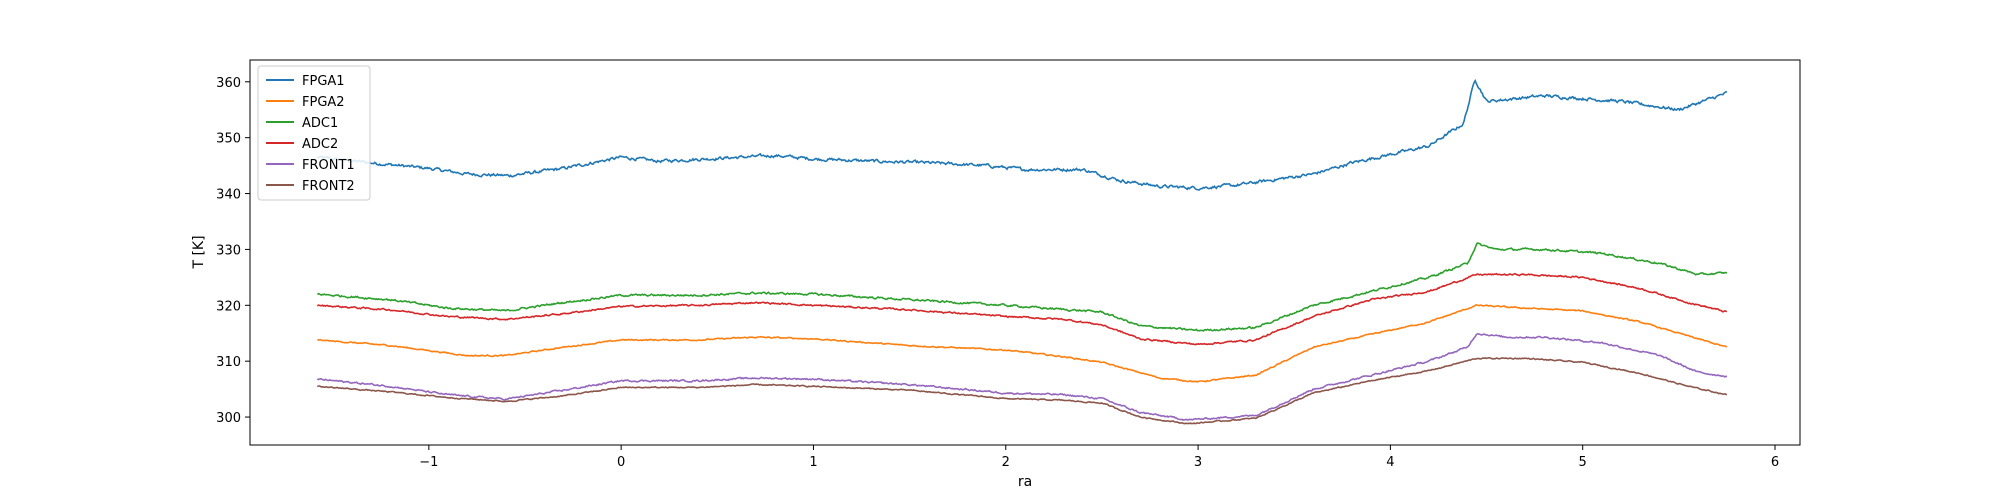  Describe the element at coordinates (228, 418) in the screenshot. I see `y-tick-label: 300` at that location.